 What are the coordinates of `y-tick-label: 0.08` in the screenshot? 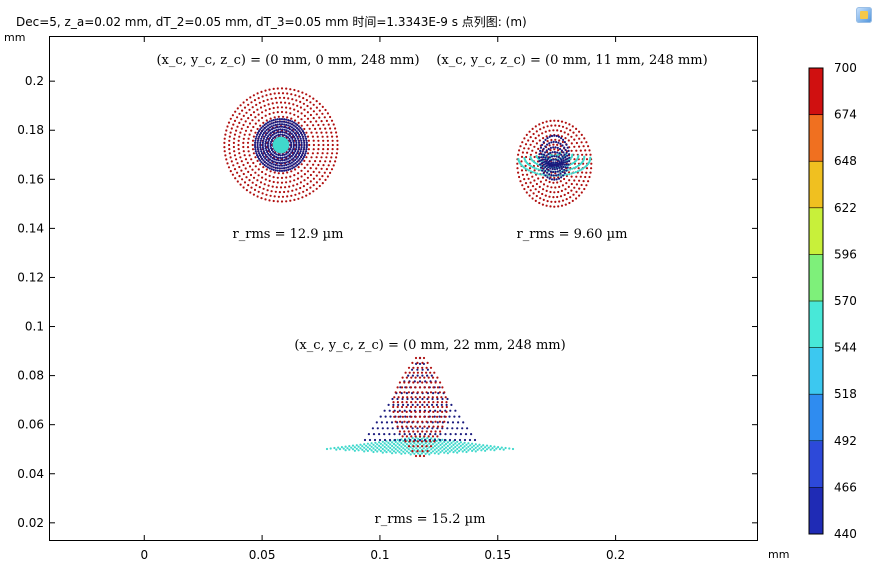 It's located at (30, 376).